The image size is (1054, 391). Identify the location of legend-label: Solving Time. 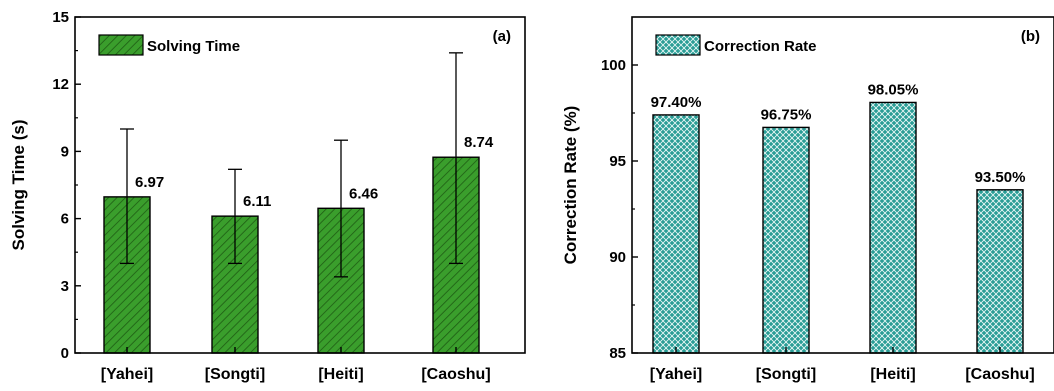
(193, 46).